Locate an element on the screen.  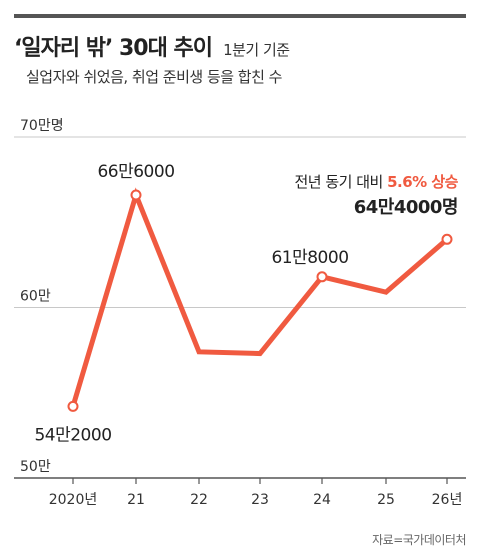
source-note: 자료=국가데이터처 is located at coordinates (419, 540).